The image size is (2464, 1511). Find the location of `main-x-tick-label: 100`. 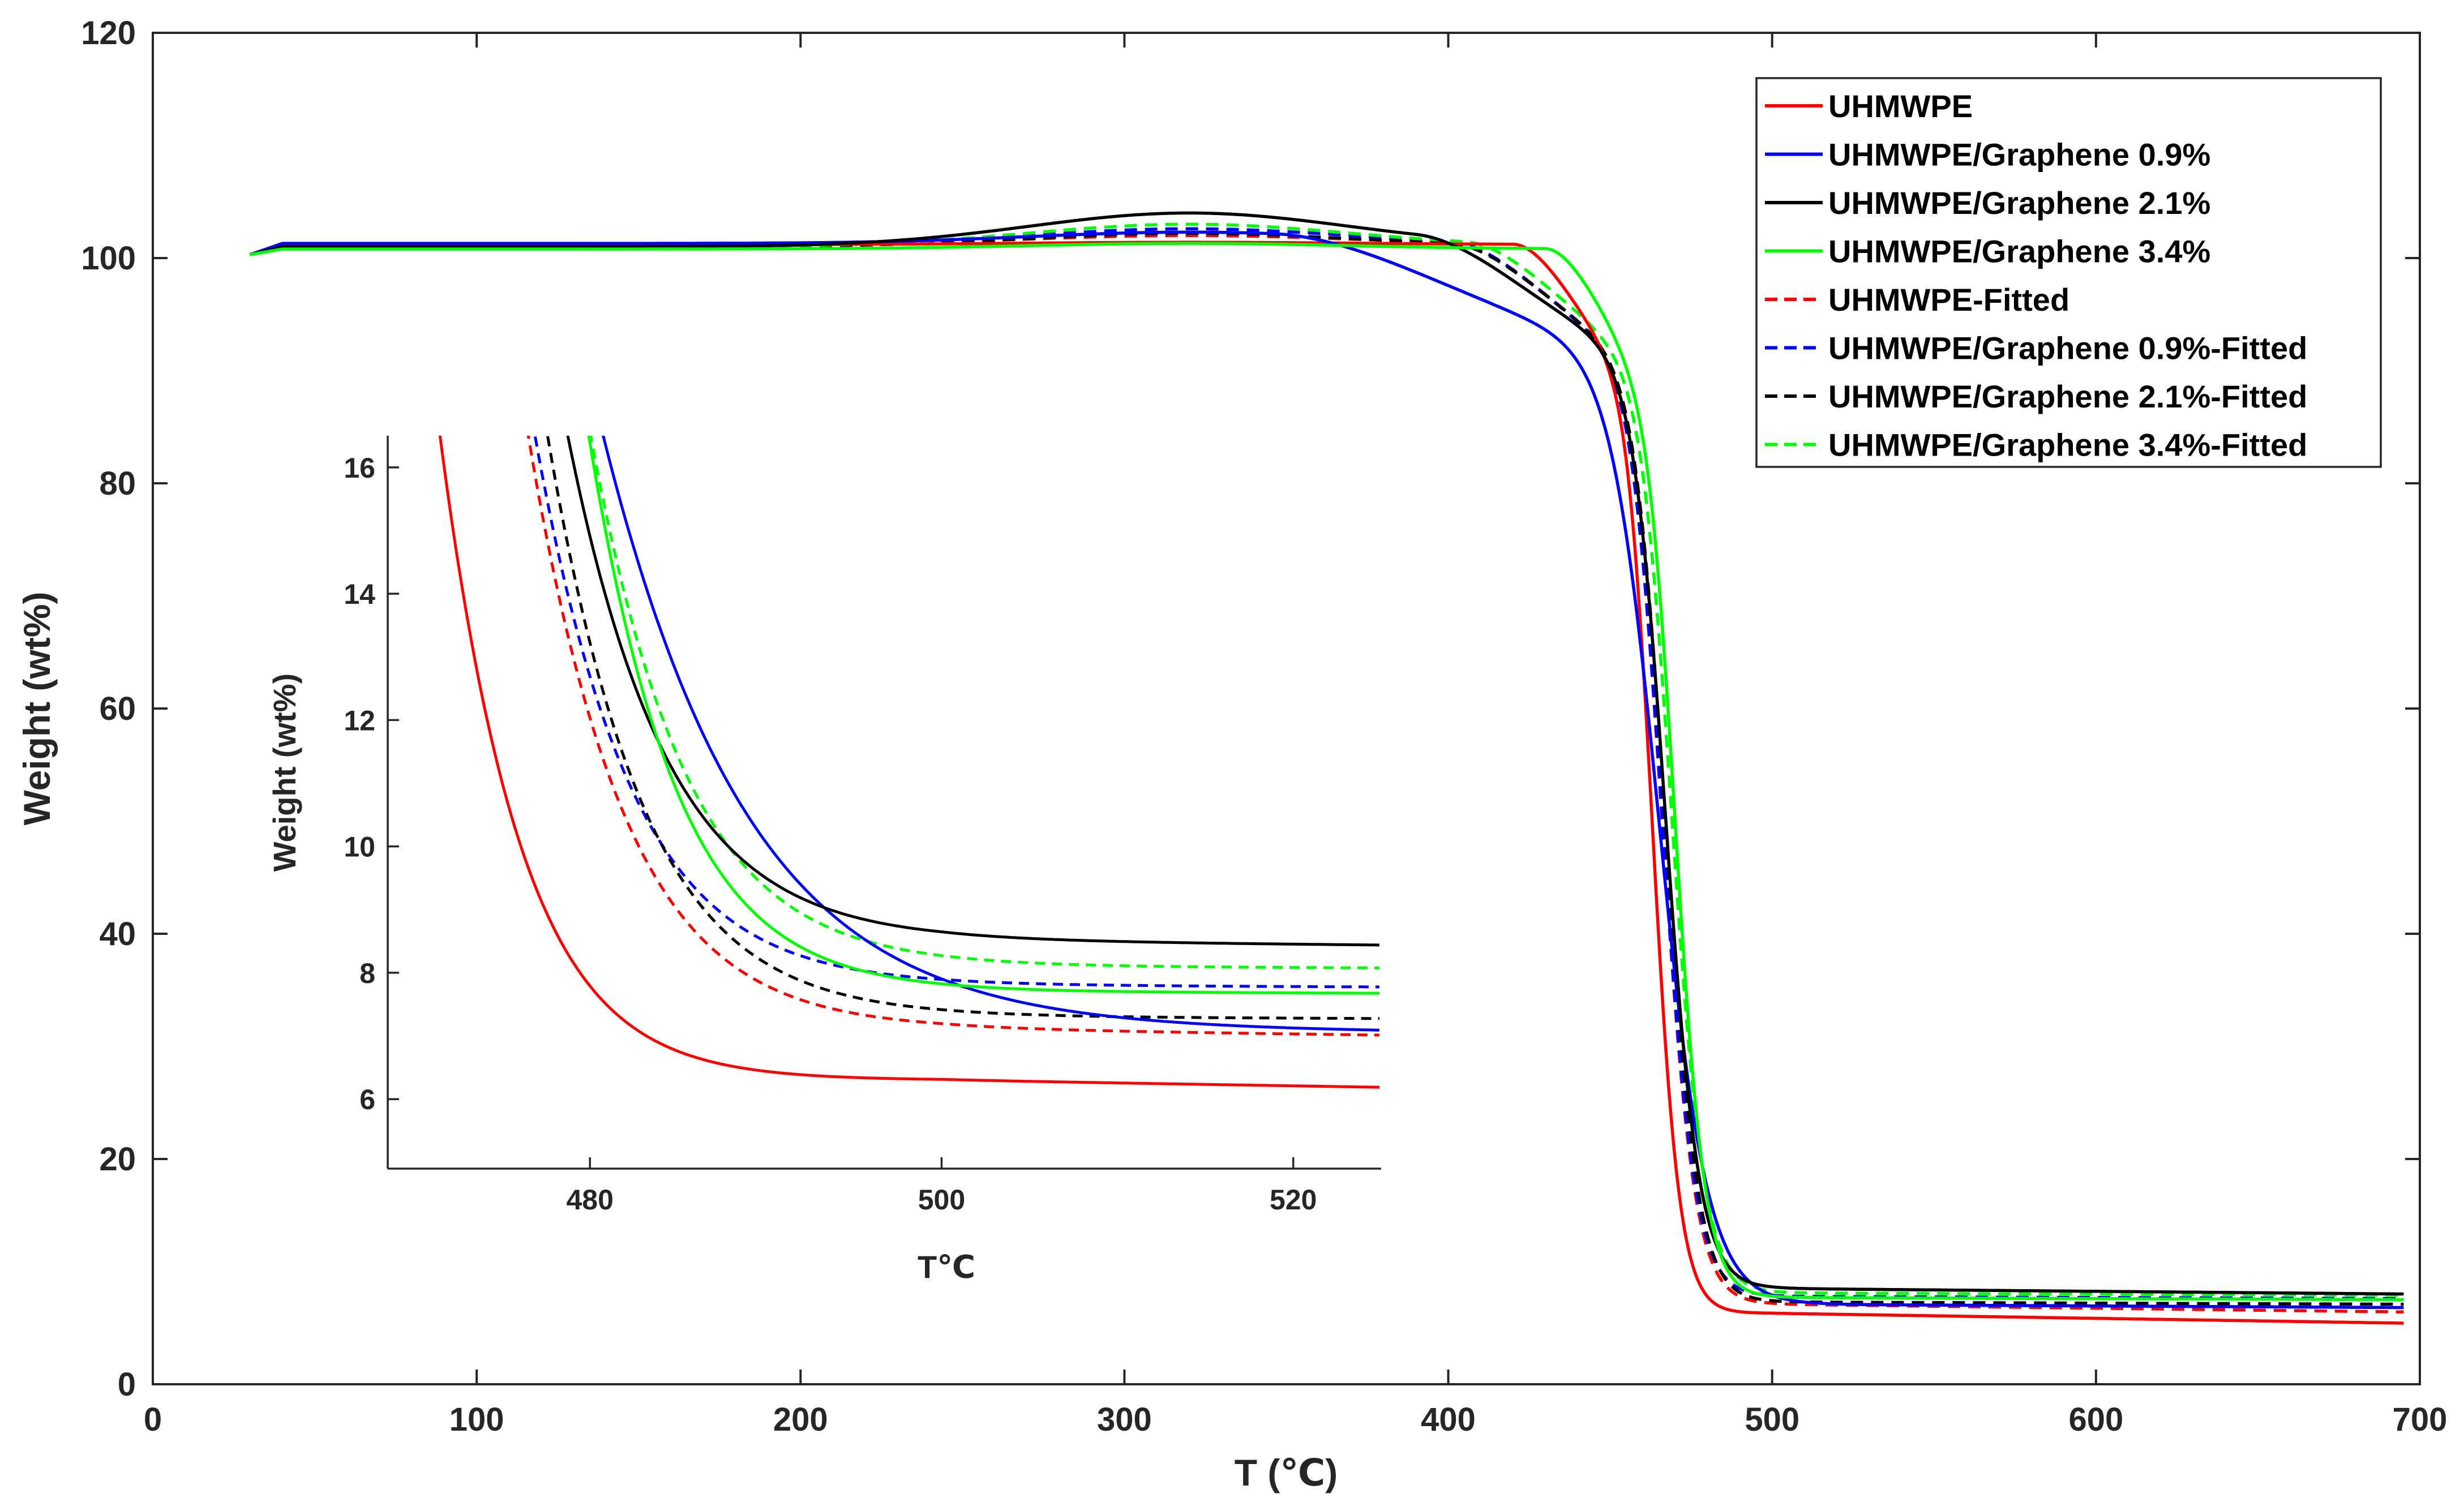

main-x-tick-label: 100 is located at coordinates (477, 1419).